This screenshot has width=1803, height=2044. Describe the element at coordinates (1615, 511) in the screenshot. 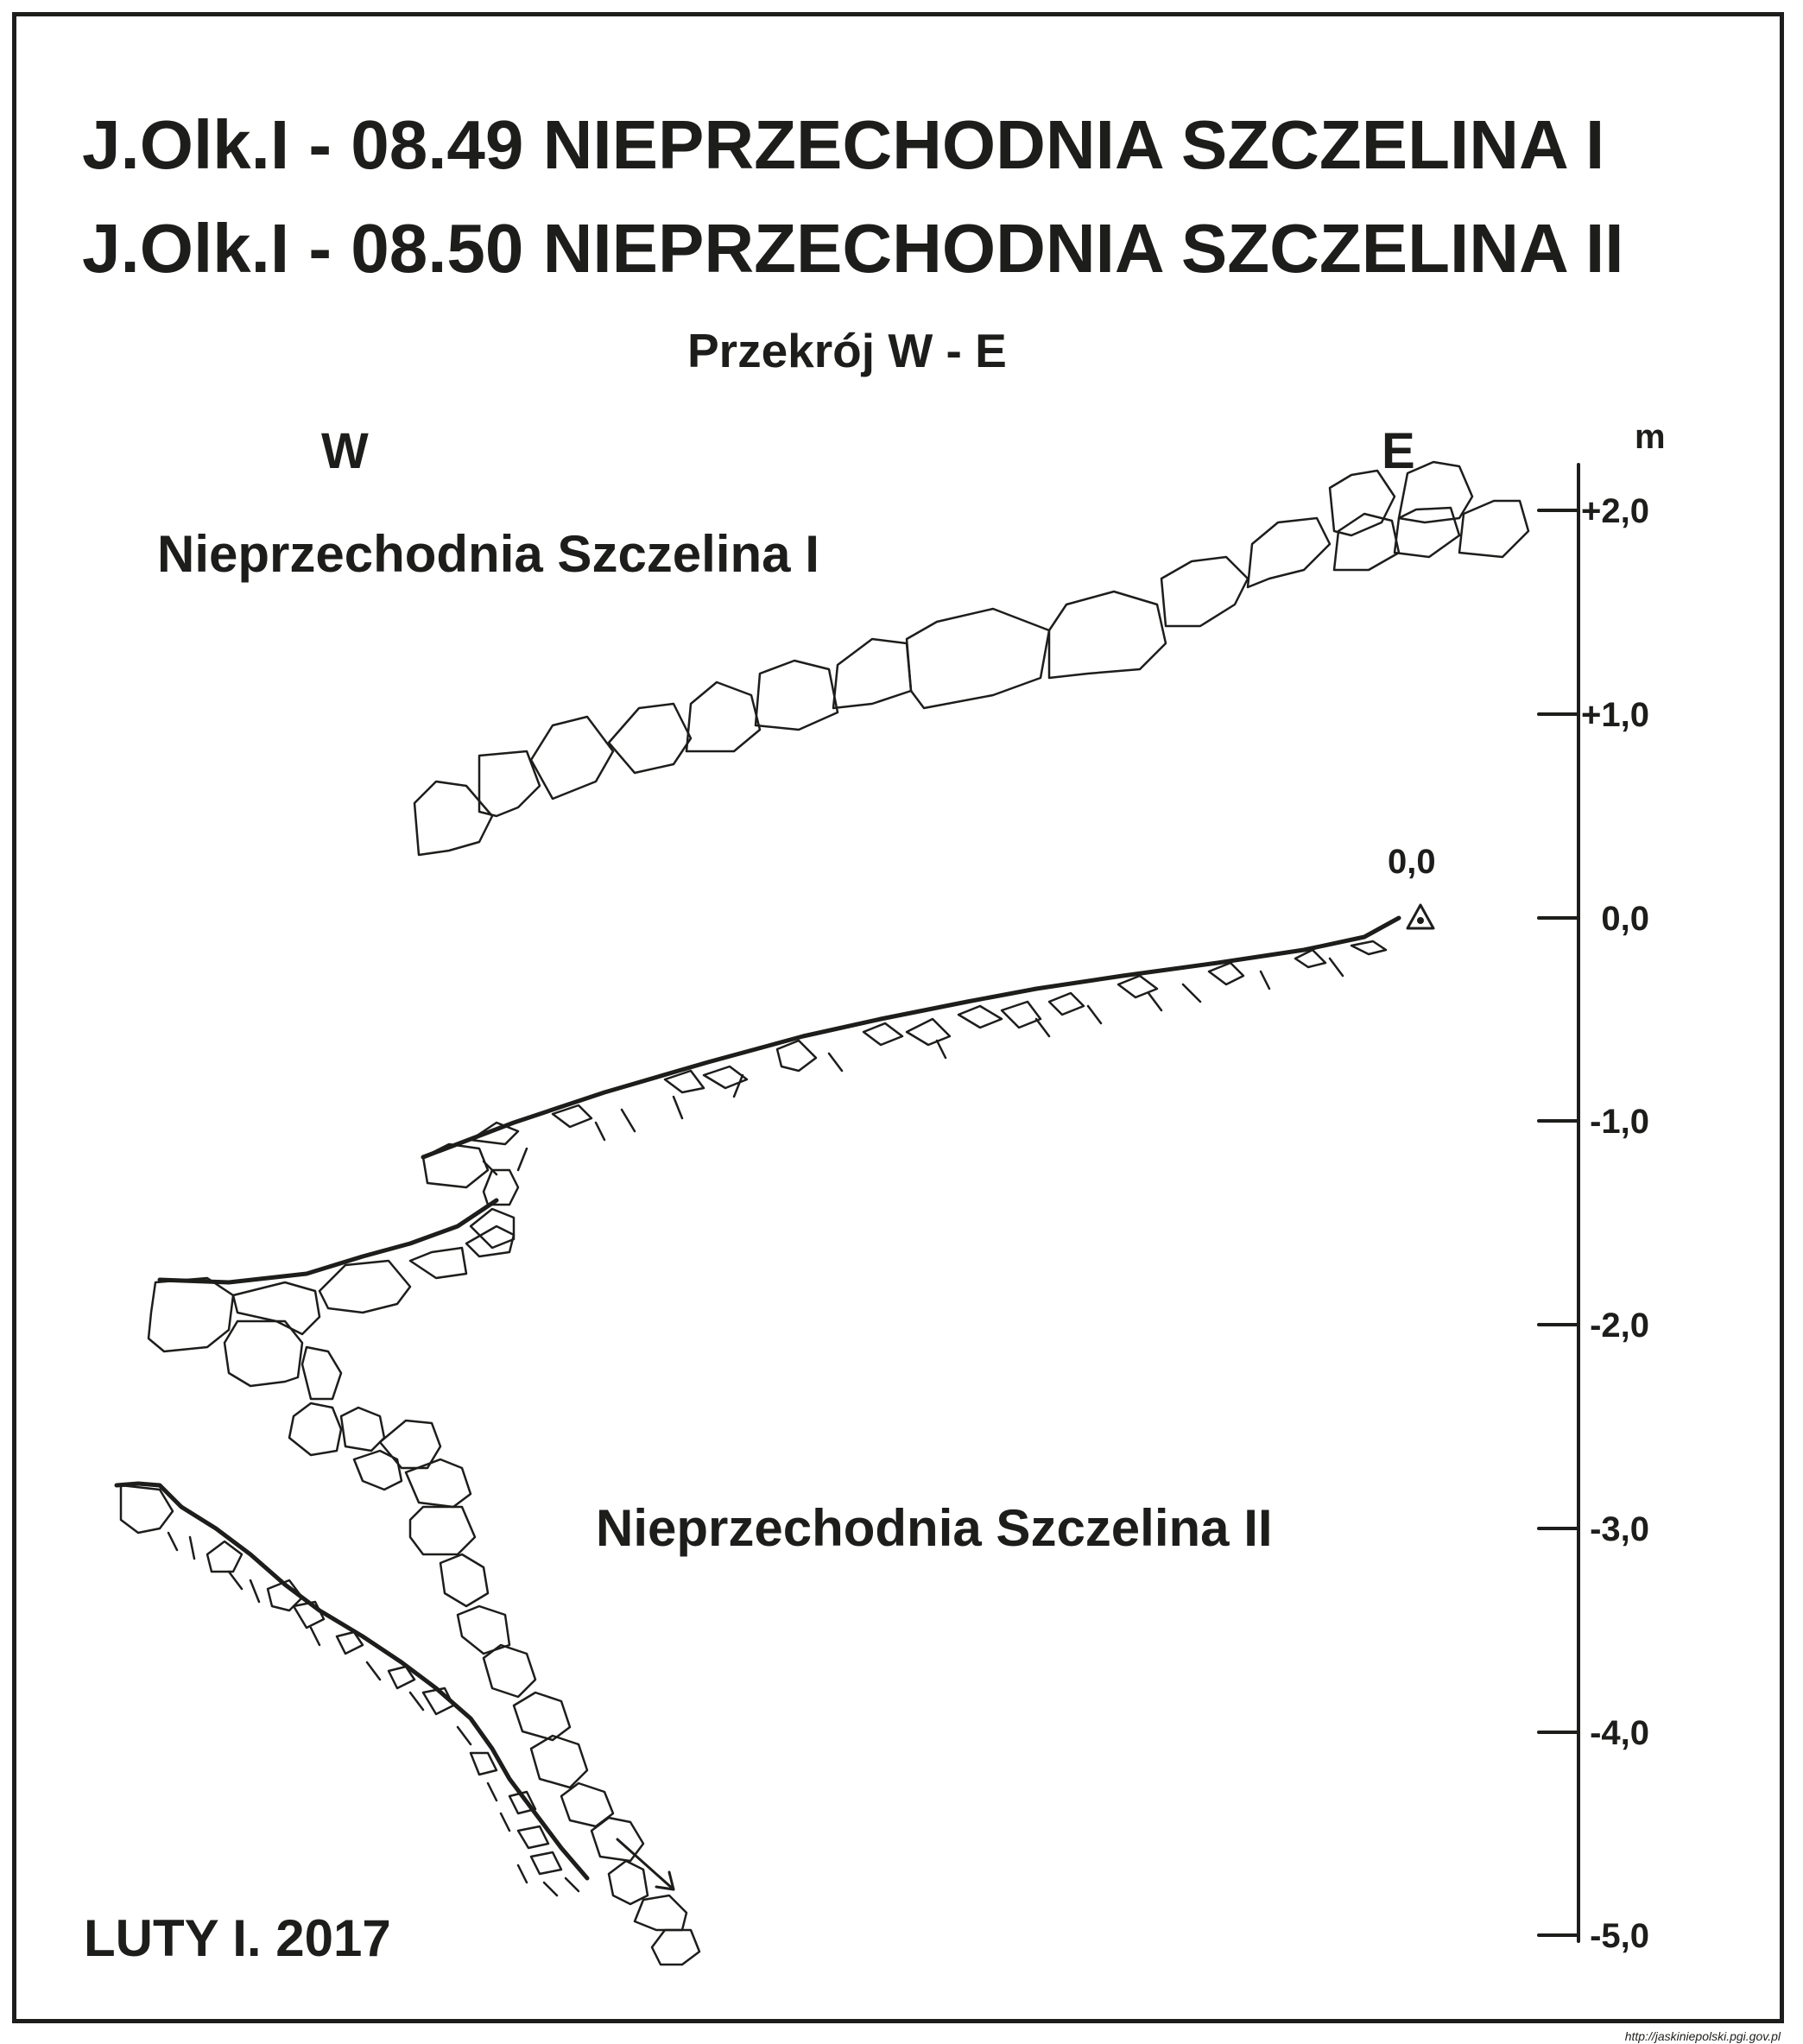

I see `scale-tick-label: +2,0` at that location.